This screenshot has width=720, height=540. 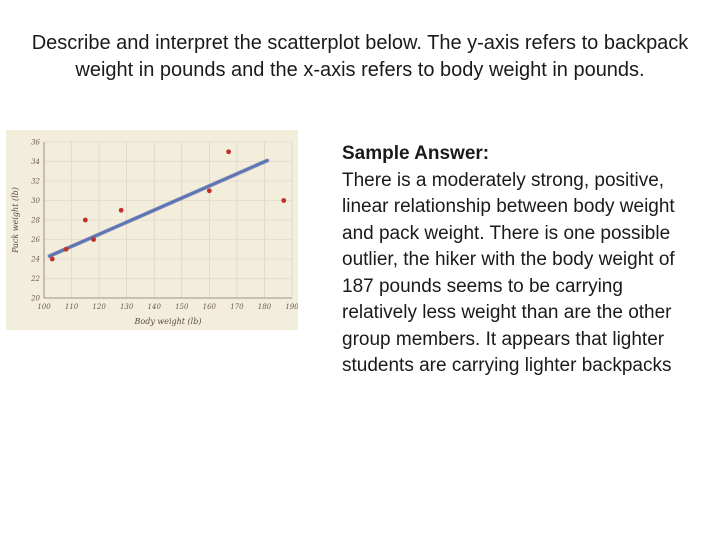 I want to click on y-tick-label: 26, so click(x=35, y=240).